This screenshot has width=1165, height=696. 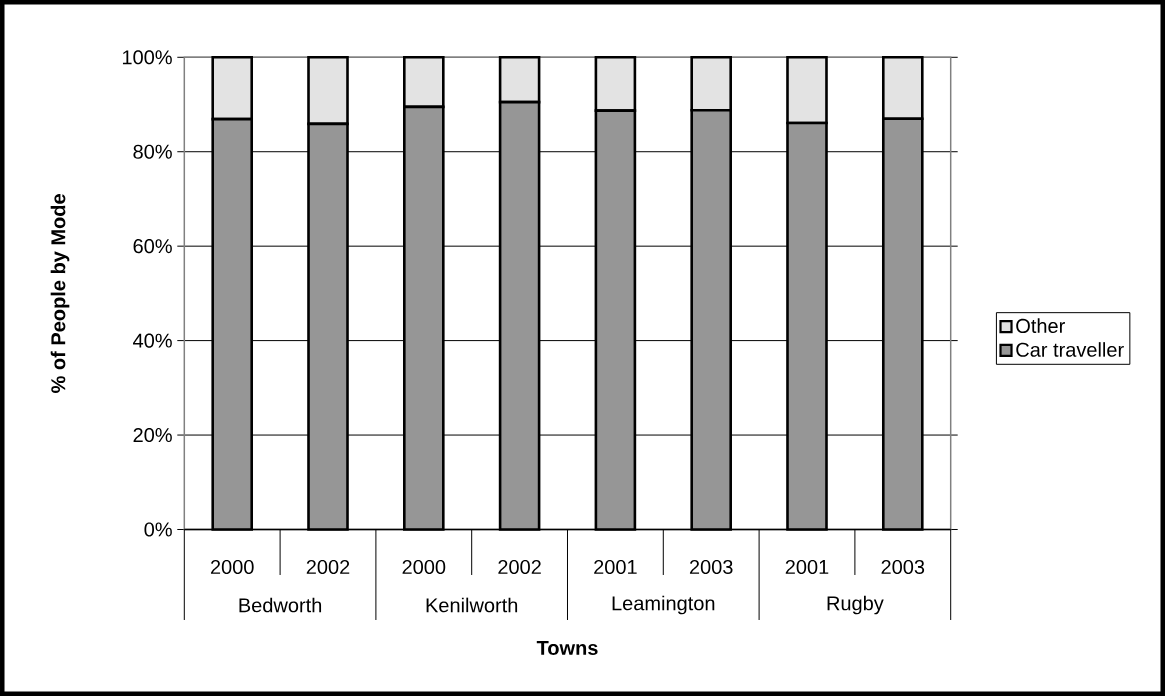 I want to click on legend-label: Other, so click(x=1040, y=326).